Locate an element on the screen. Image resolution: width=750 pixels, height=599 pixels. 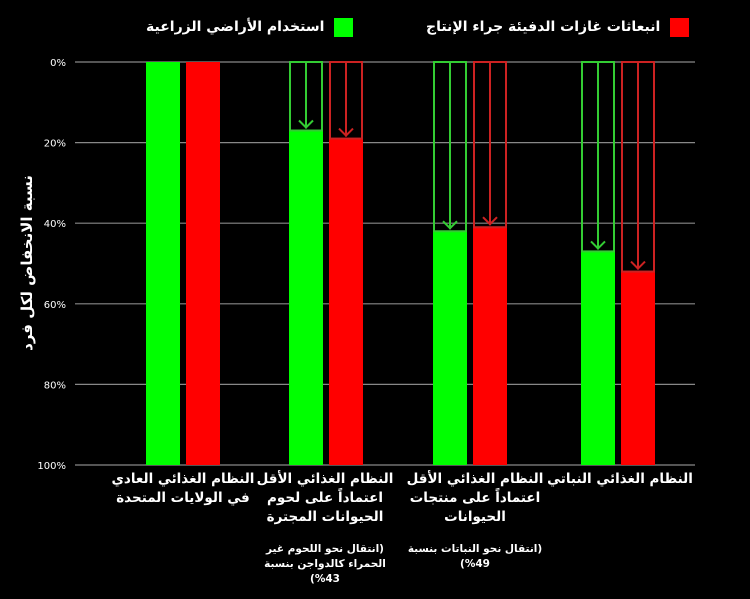
category-label-3: النظام الغذائي النباتي is located at coordinates (620, 479).